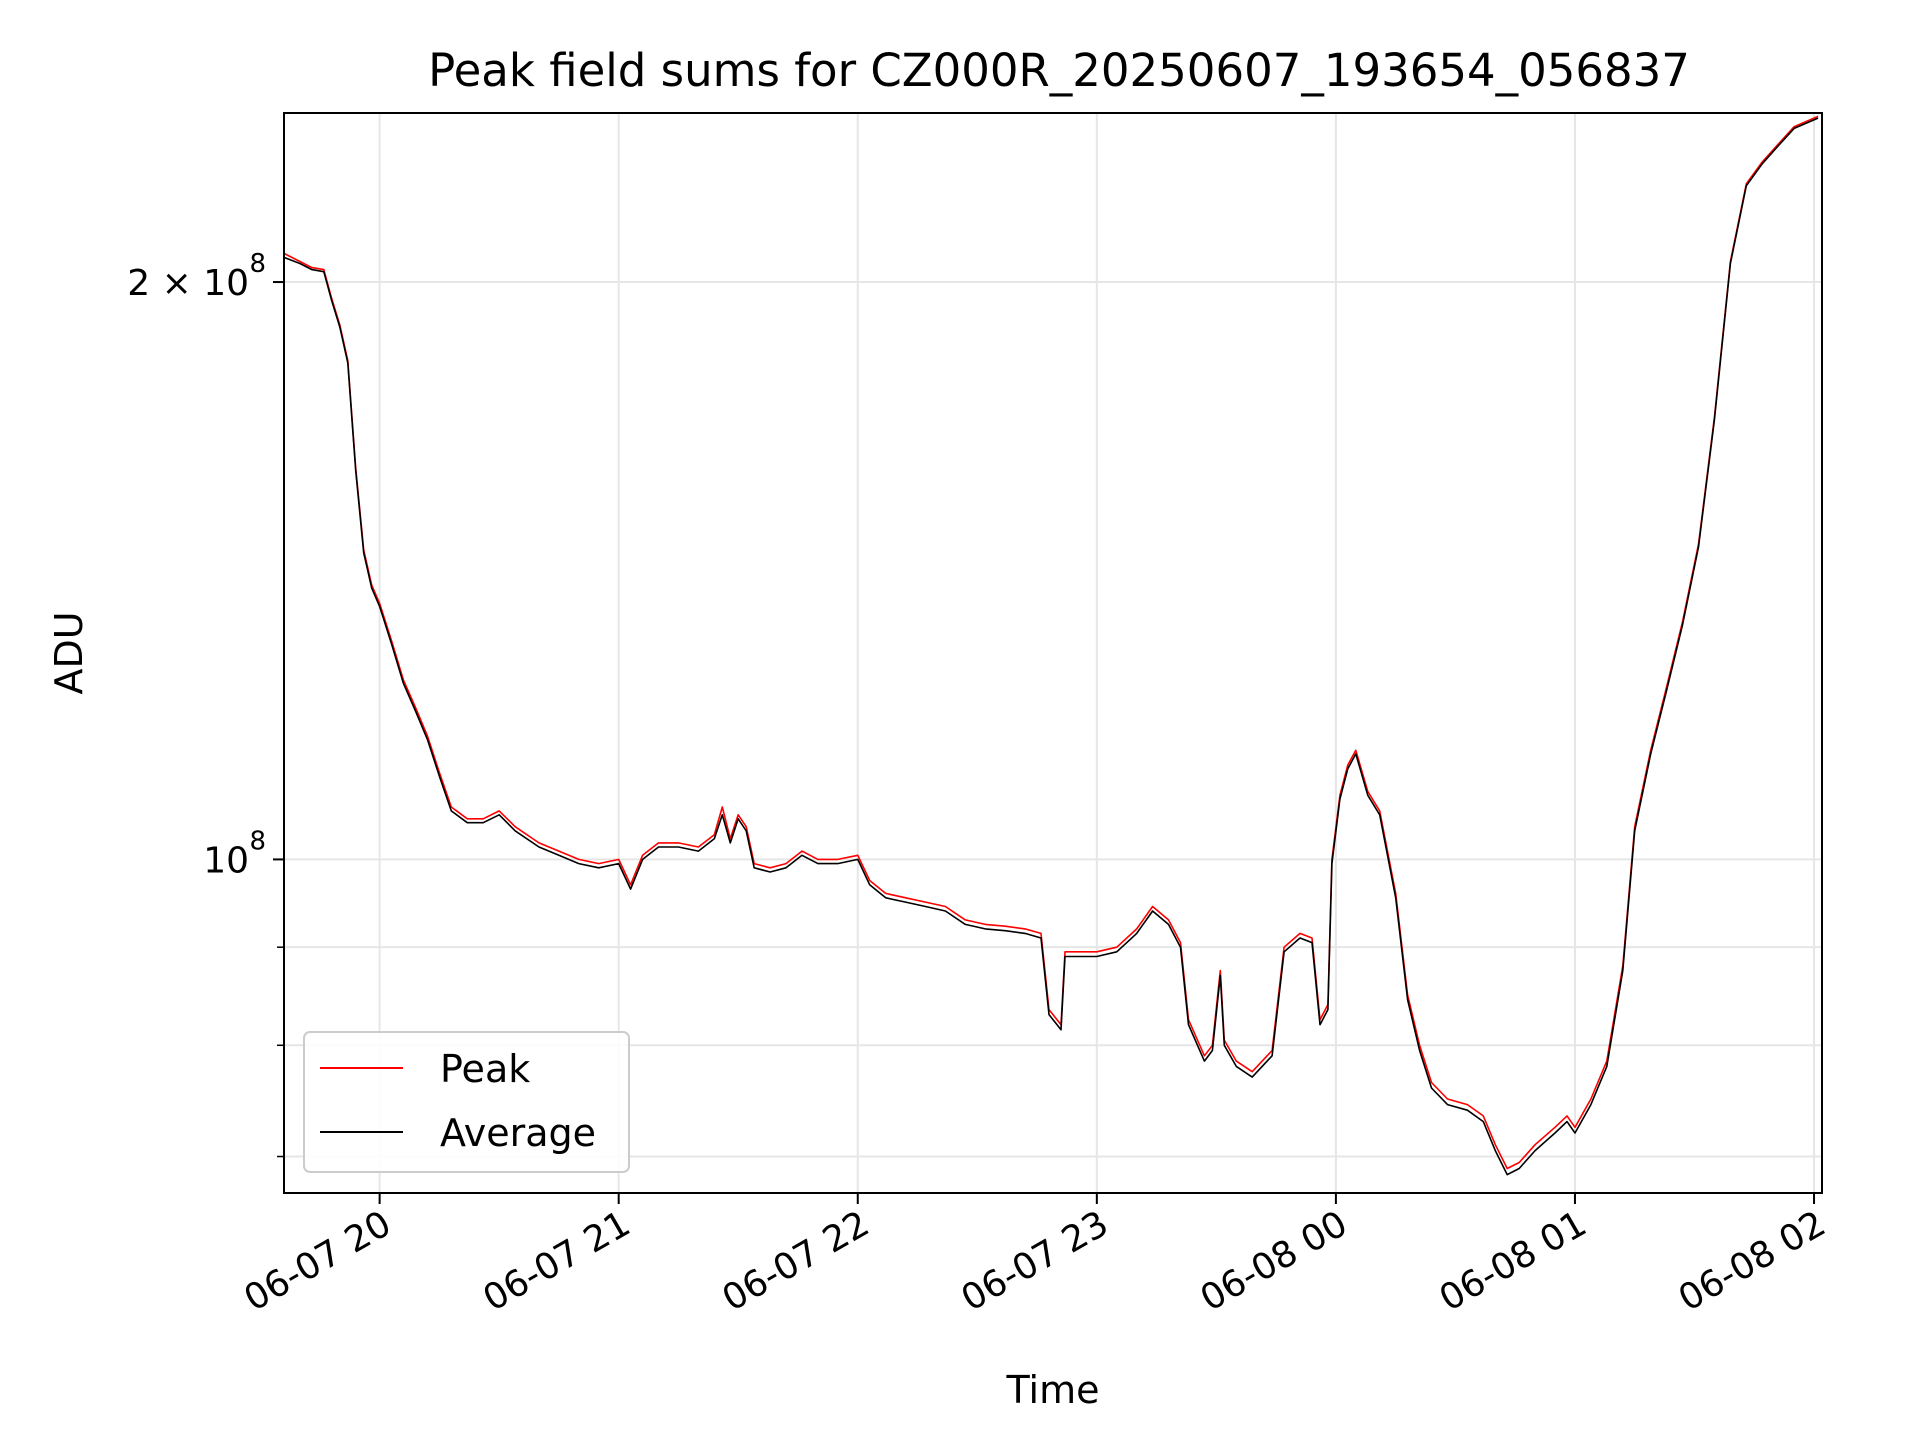  Describe the element at coordinates (518, 1133) in the screenshot. I see `legend-label-average: Average` at that location.